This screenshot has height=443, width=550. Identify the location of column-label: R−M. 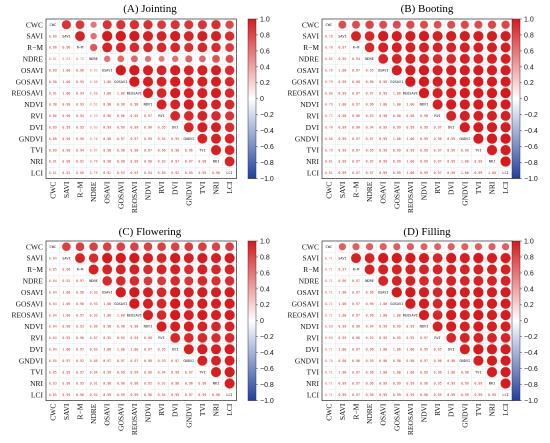
(356, 189).